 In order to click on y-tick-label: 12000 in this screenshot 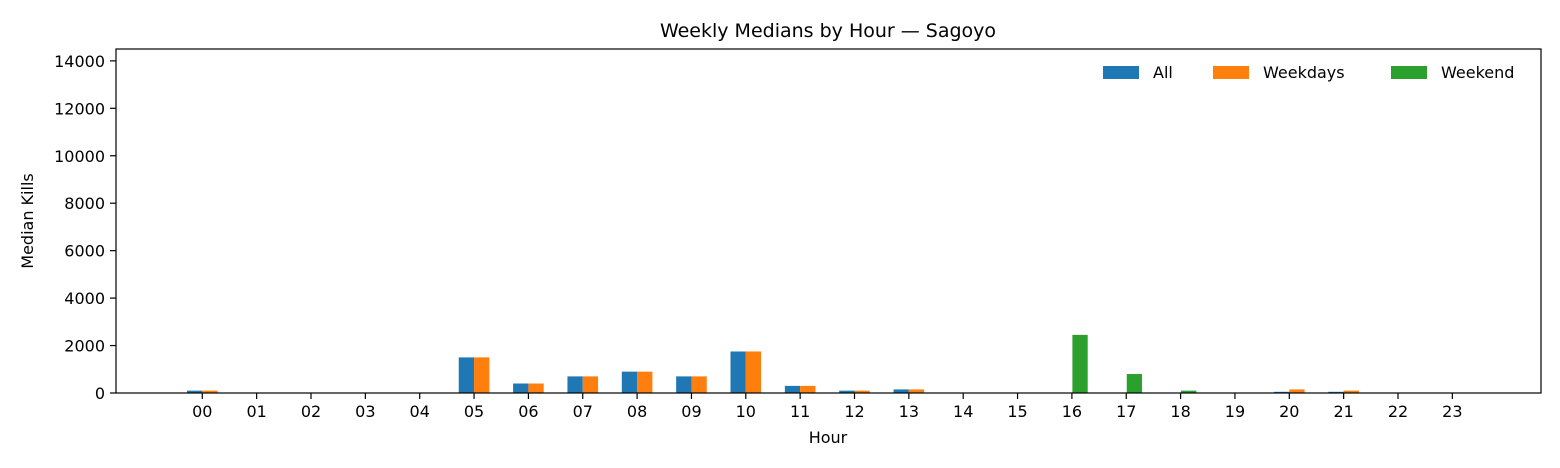, I will do `click(79, 108)`.